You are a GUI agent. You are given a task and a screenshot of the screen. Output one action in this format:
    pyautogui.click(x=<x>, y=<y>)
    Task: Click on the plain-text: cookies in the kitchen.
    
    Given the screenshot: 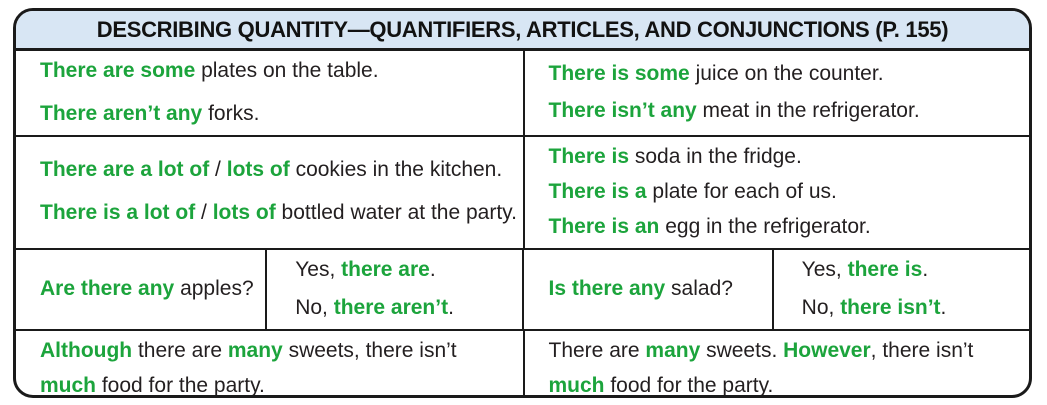 What is the action you would take?
    pyautogui.click(x=396, y=170)
    